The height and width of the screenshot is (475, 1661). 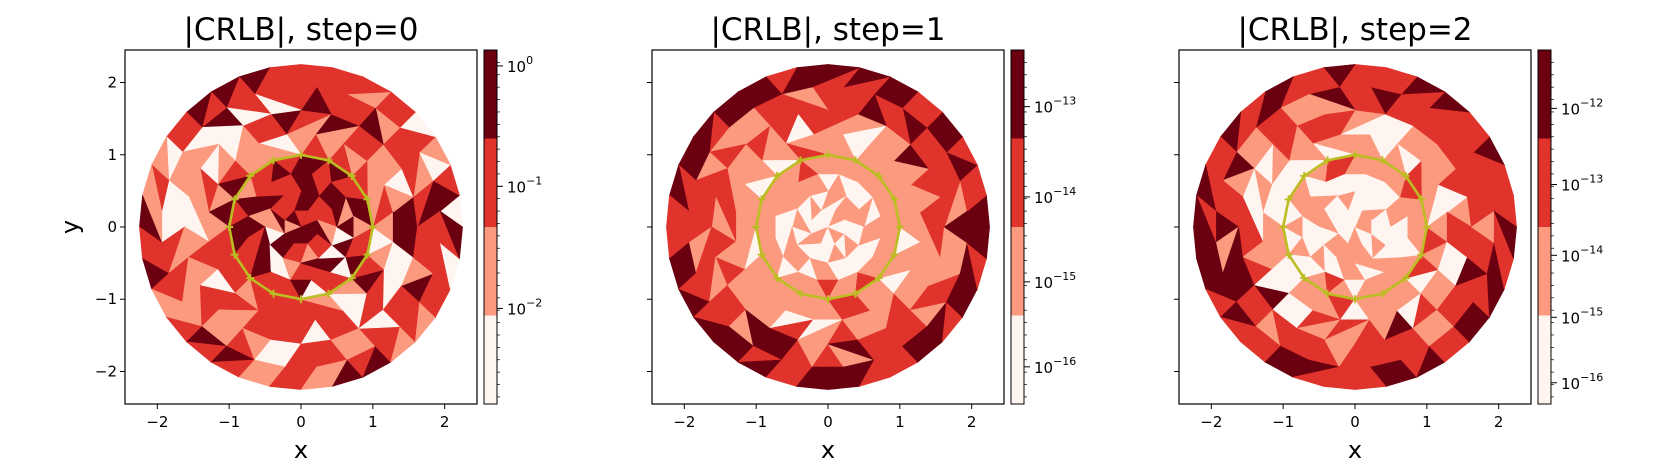 I want to click on colorbar-tick-exponent: −12, so click(x=1591, y=102).